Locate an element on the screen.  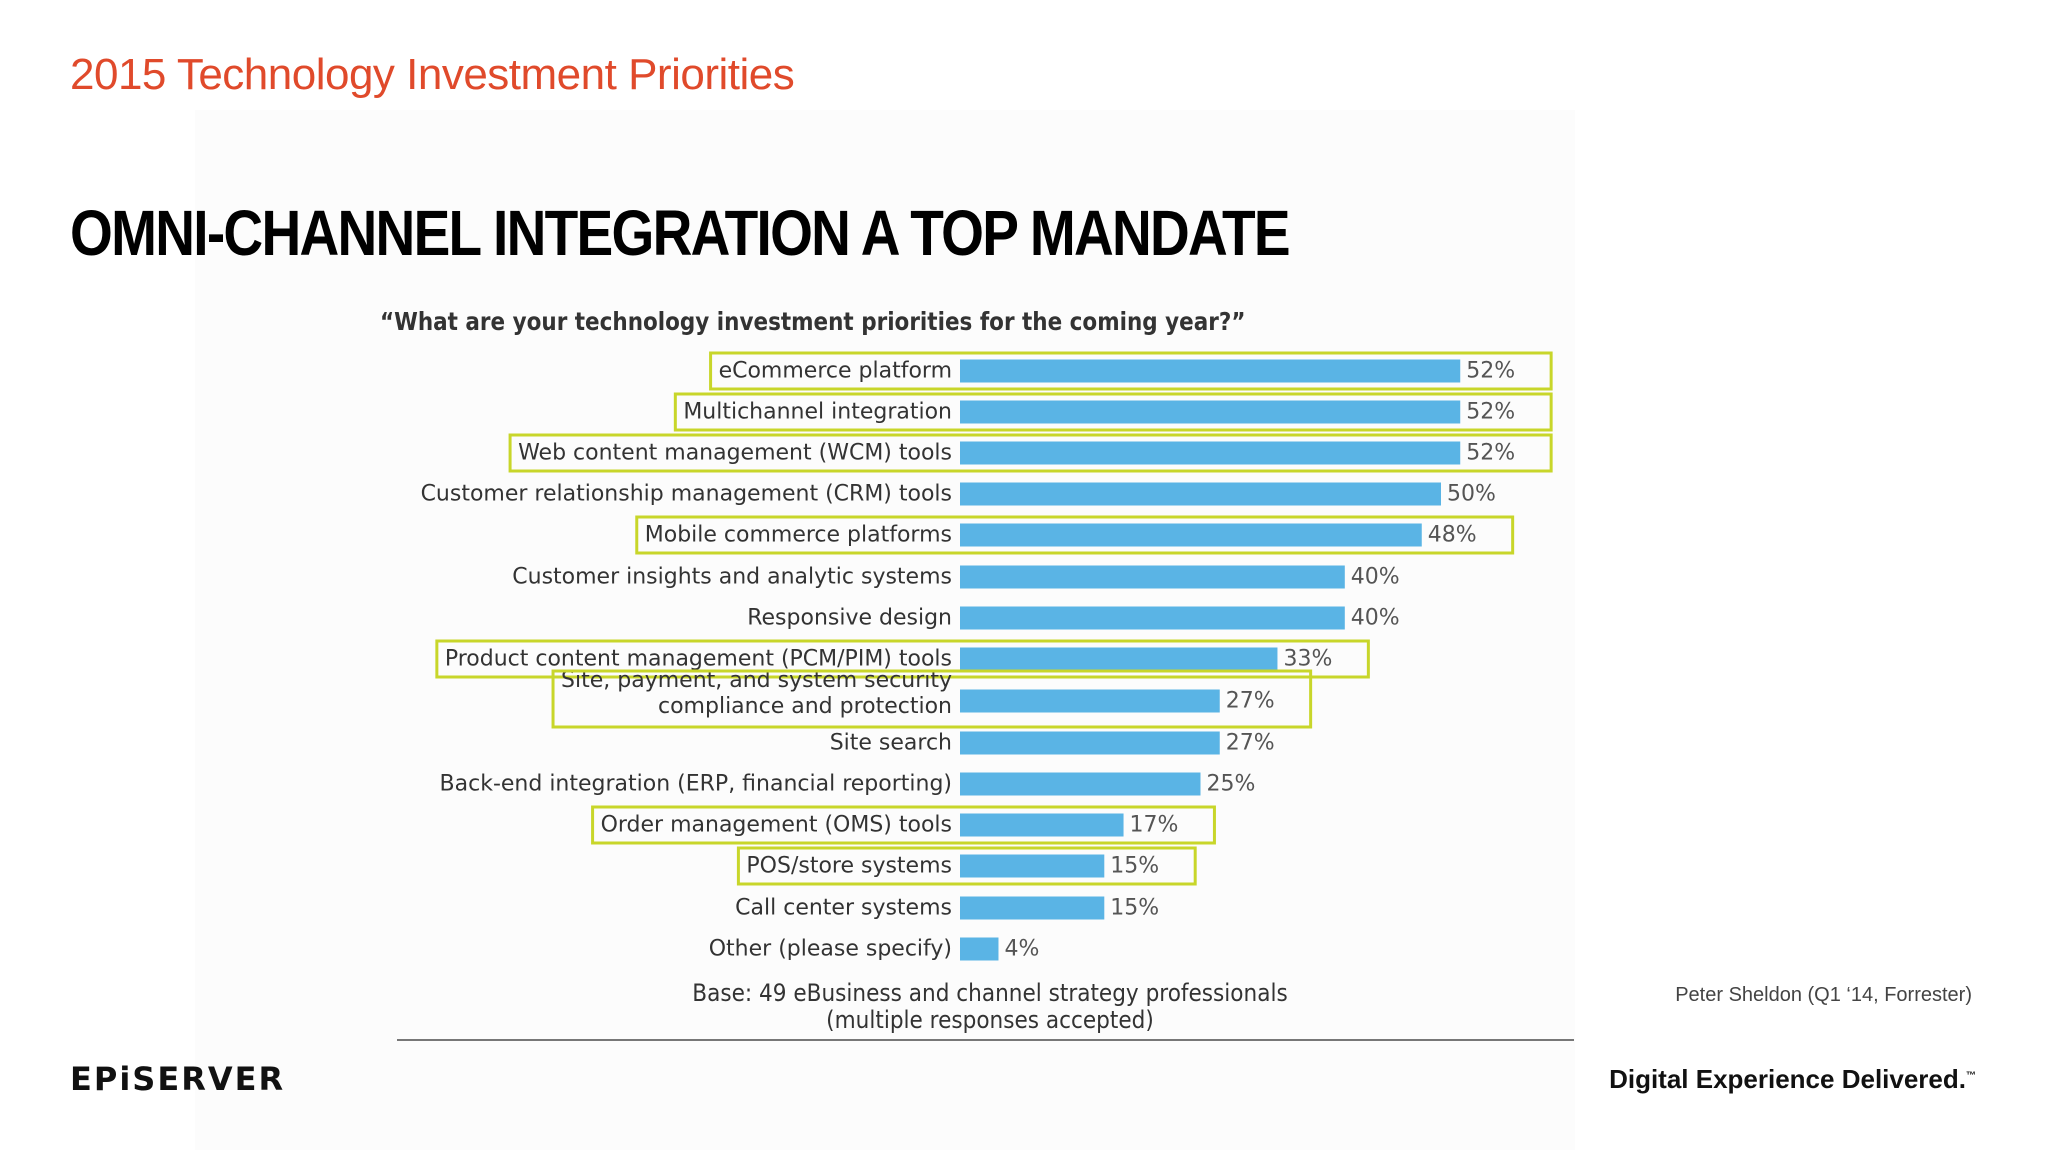
headline: OMNI-CHANNEL INTEGRATION A TOP MANDATE is located at coordinates (680, 233).